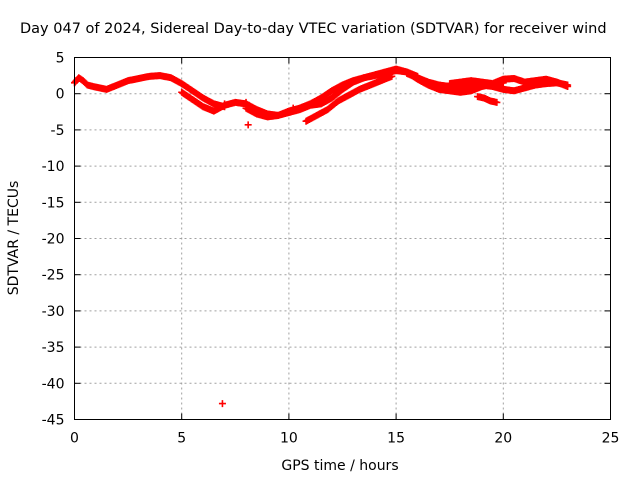 This screenshot has width=640, height=480. I want to click on y-tick-label: -45, so click(53, 421).